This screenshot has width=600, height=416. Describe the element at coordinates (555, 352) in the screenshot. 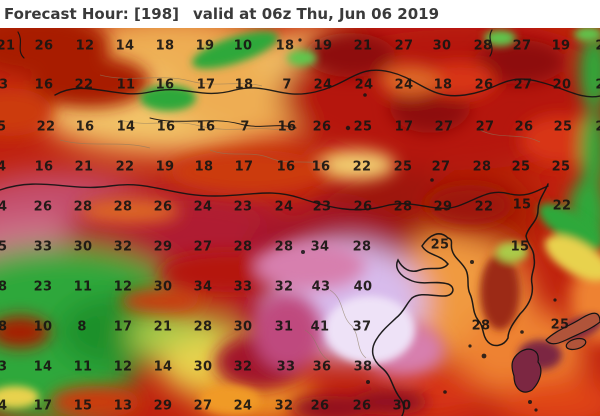

I see `japan-islands` at that location.